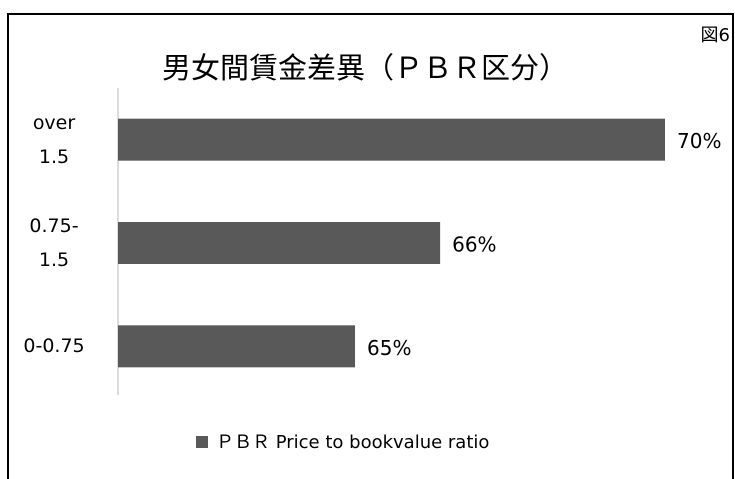  Describe the element at coordinates (474, 245) in the screenshot. I see `value-label: 66%` at that location.